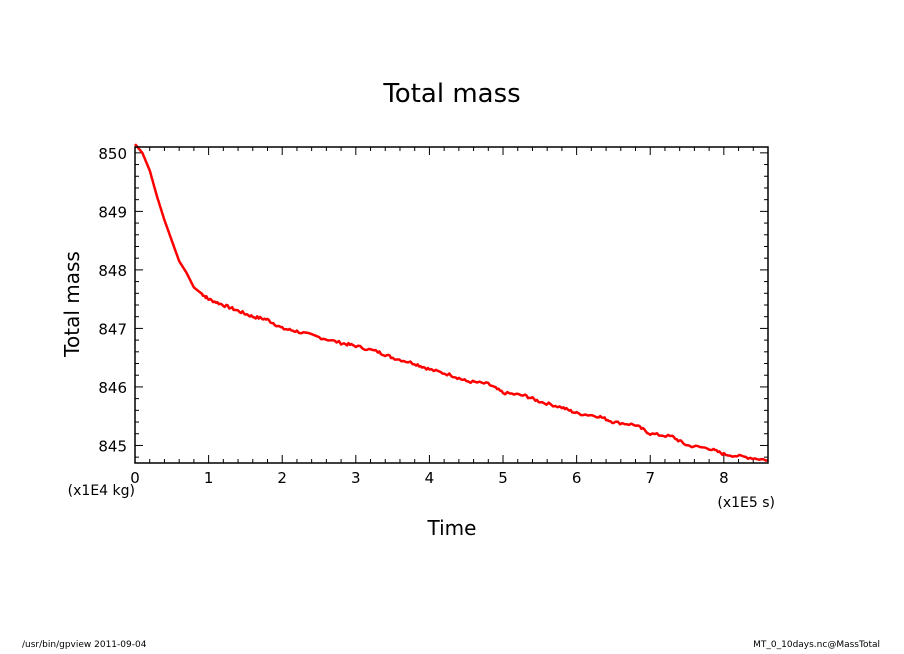  I want to click on y-tick-label: 848, so click(112, 271).